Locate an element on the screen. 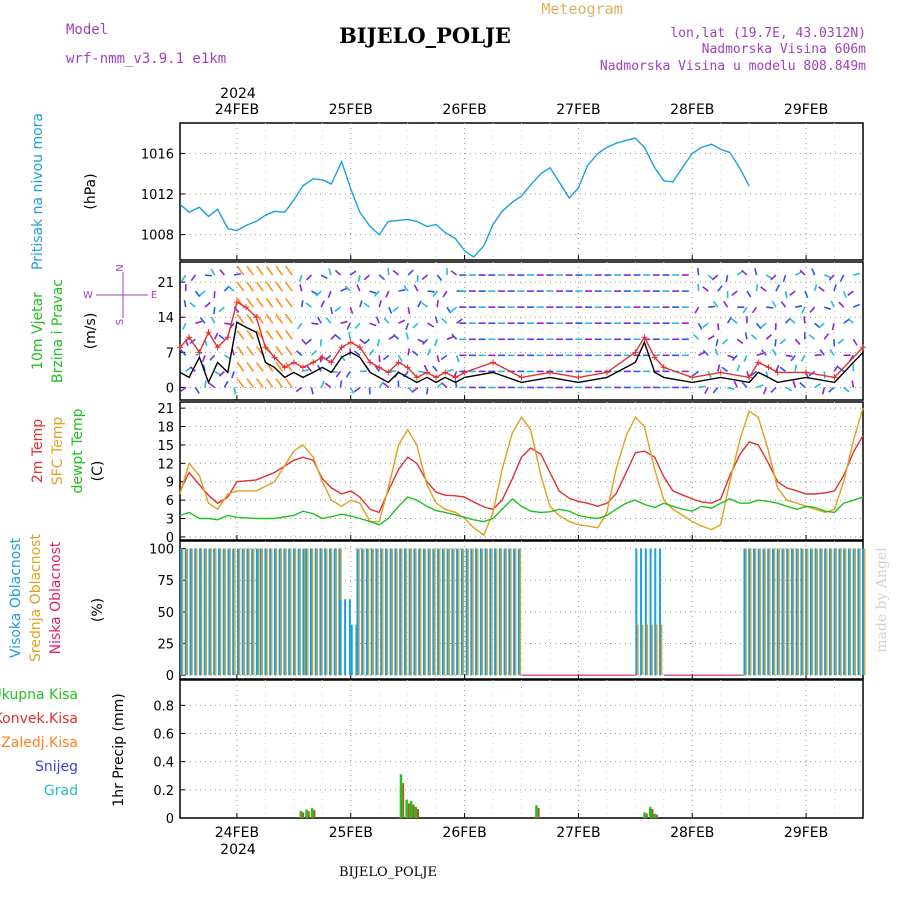 This screenshot has width=900, height=900. precip-ylabel: 1hr Precip (mm) is located at coordinates (119, 749).